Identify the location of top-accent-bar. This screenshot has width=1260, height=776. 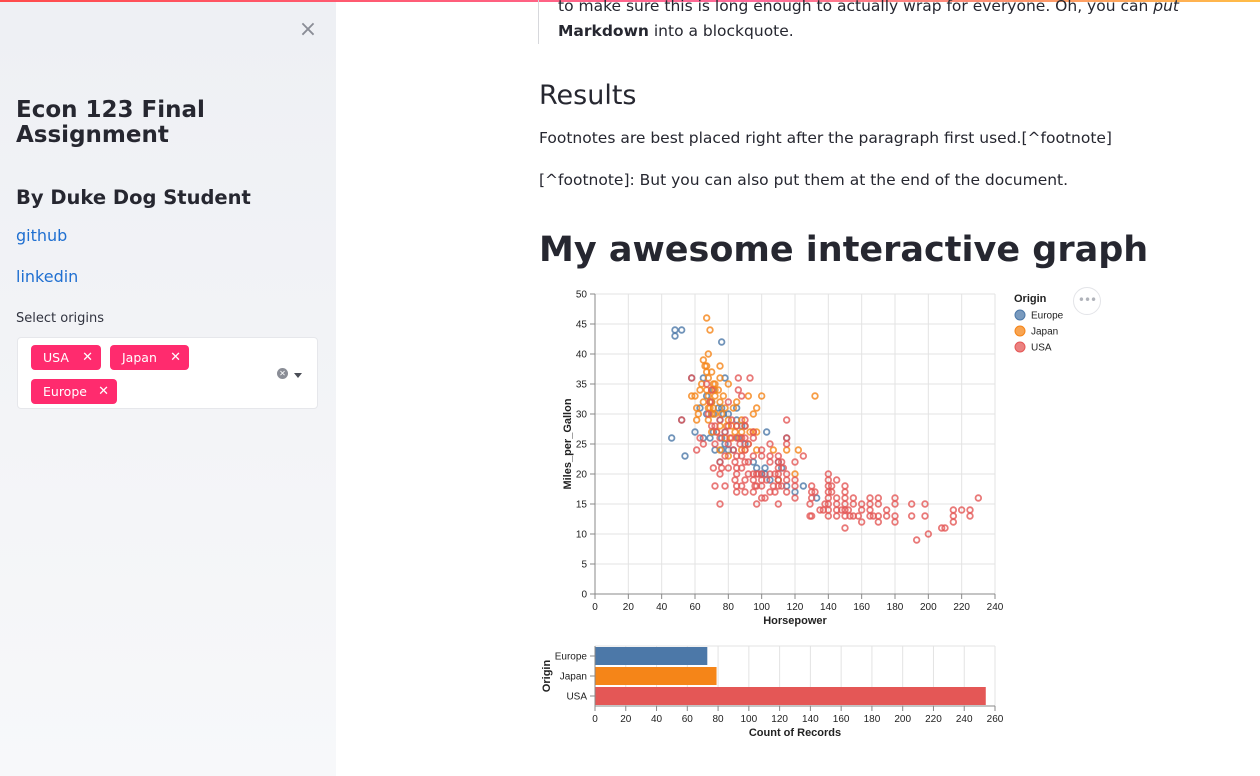
(630, 1).